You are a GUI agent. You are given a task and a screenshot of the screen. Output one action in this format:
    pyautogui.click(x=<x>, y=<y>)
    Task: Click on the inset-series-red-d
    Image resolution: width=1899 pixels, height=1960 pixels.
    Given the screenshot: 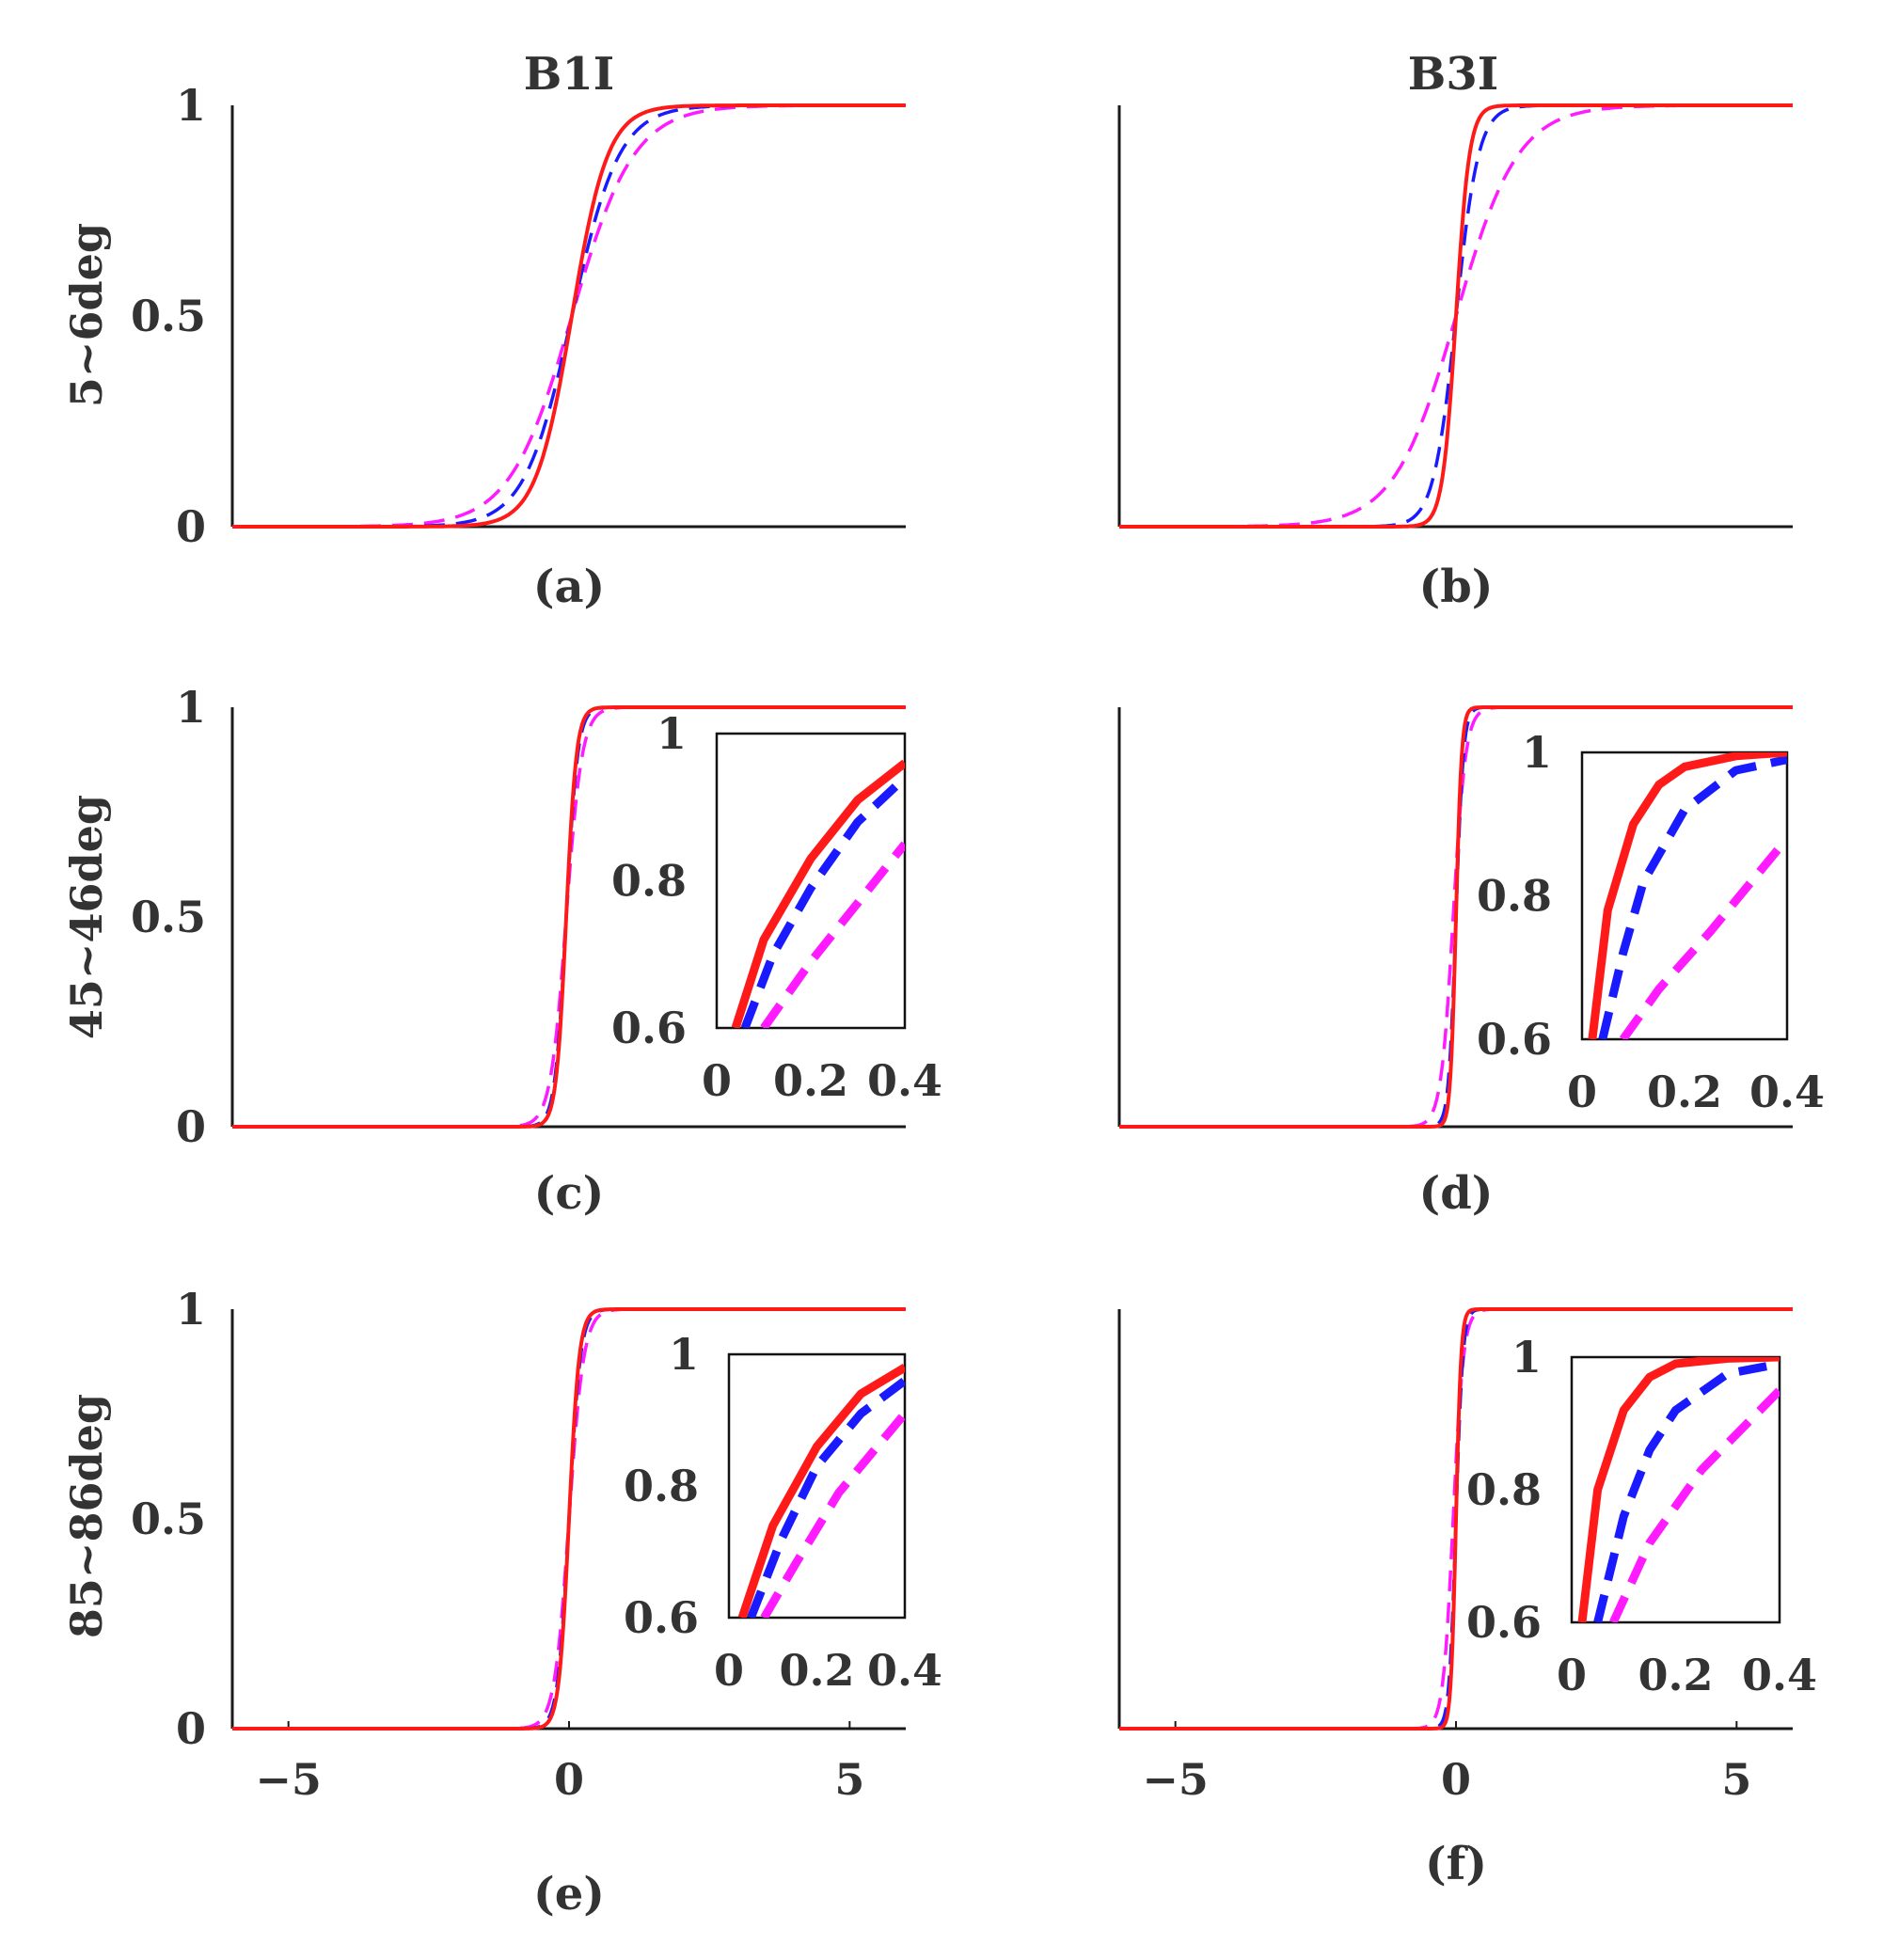 What is the action you would take?
    pyautogui.click(x=1687, y=896)
    